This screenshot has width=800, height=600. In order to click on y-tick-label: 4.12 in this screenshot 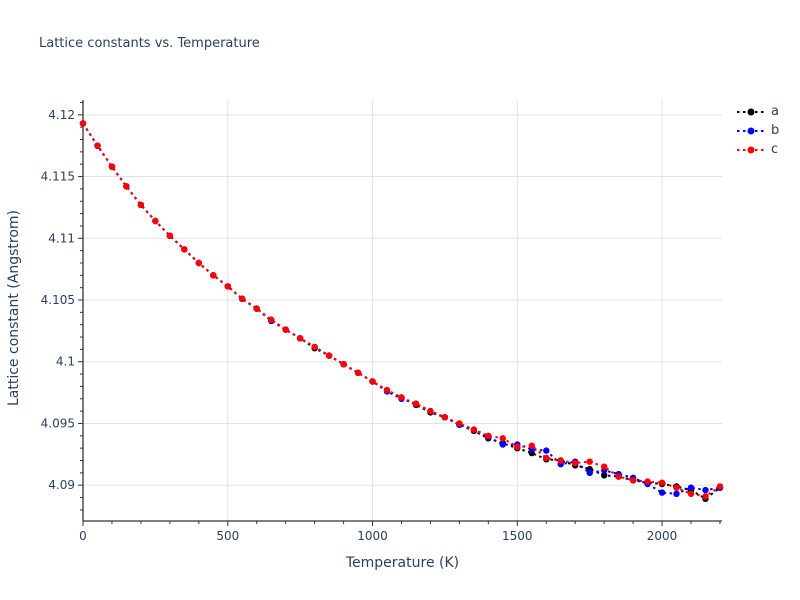, I will do `click(61, 115)`.